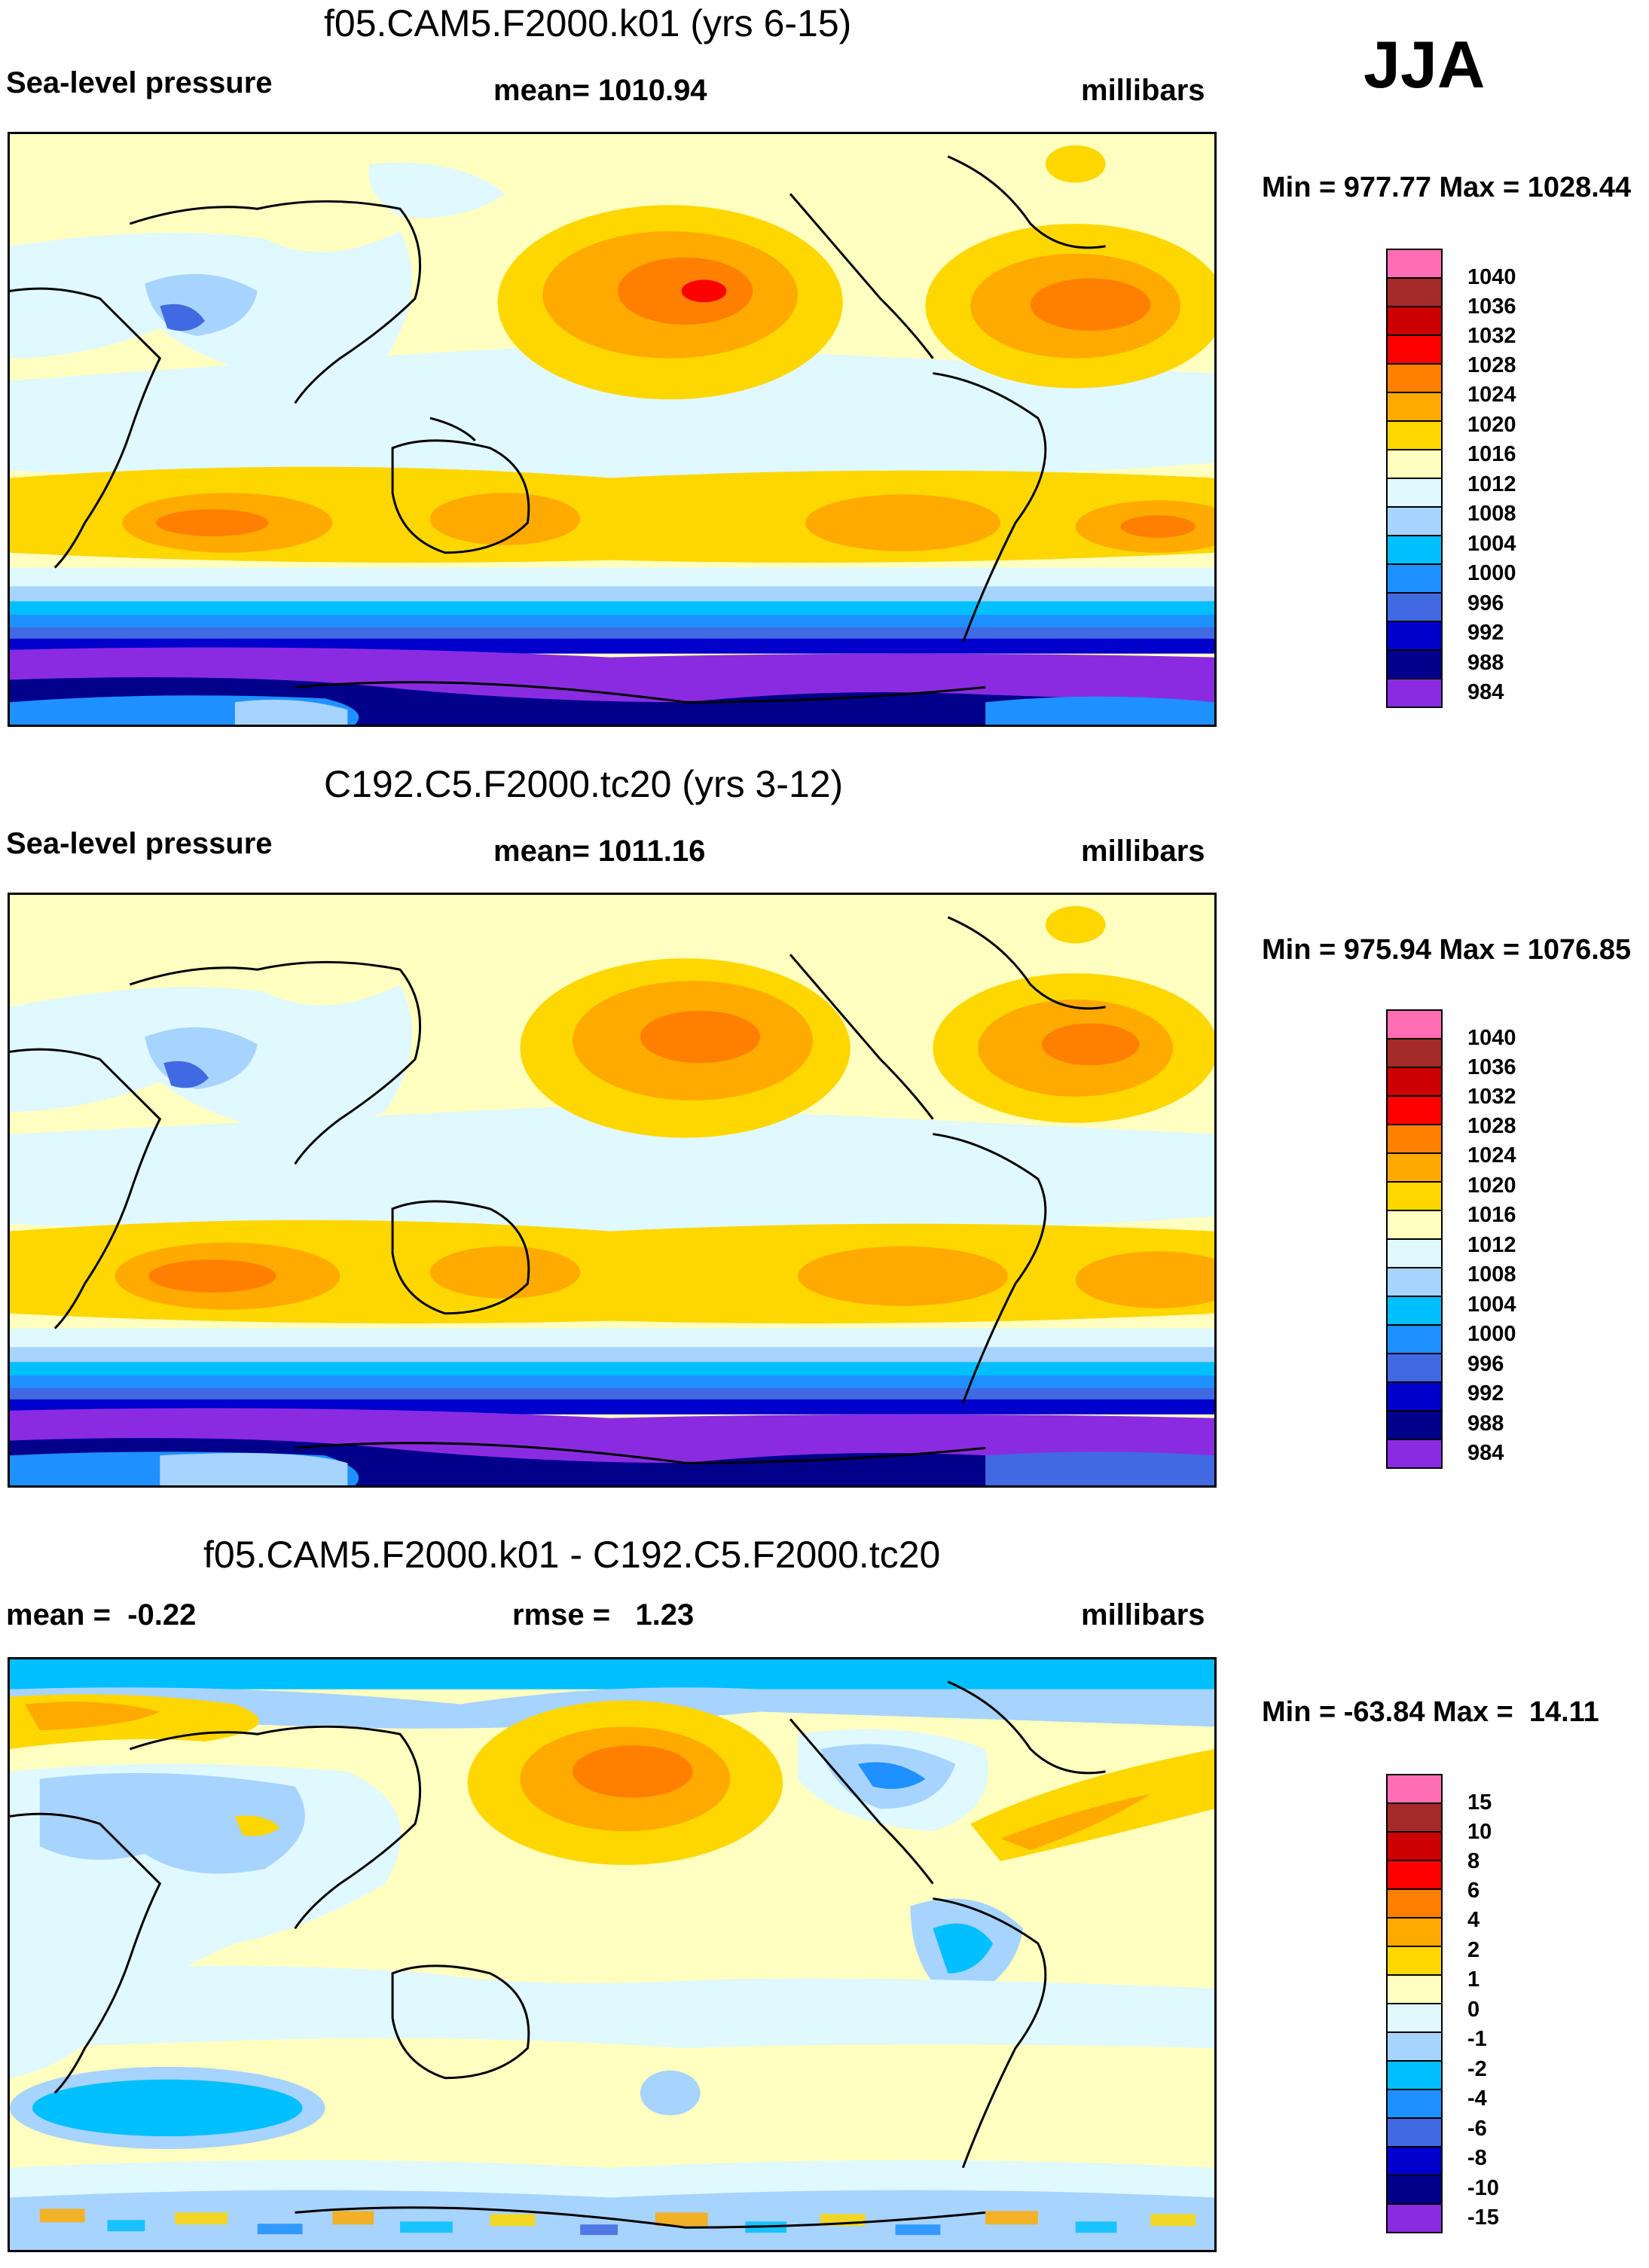 The width and height of the screenshot is (1649, 2268). I want to click on season-label: JJA, so click(1424, 64).